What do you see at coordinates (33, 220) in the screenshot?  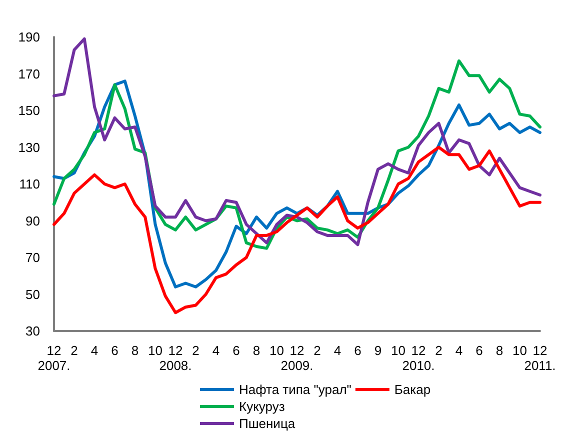 I see `y-tick-label: 90` at bounding box center [33, 220].